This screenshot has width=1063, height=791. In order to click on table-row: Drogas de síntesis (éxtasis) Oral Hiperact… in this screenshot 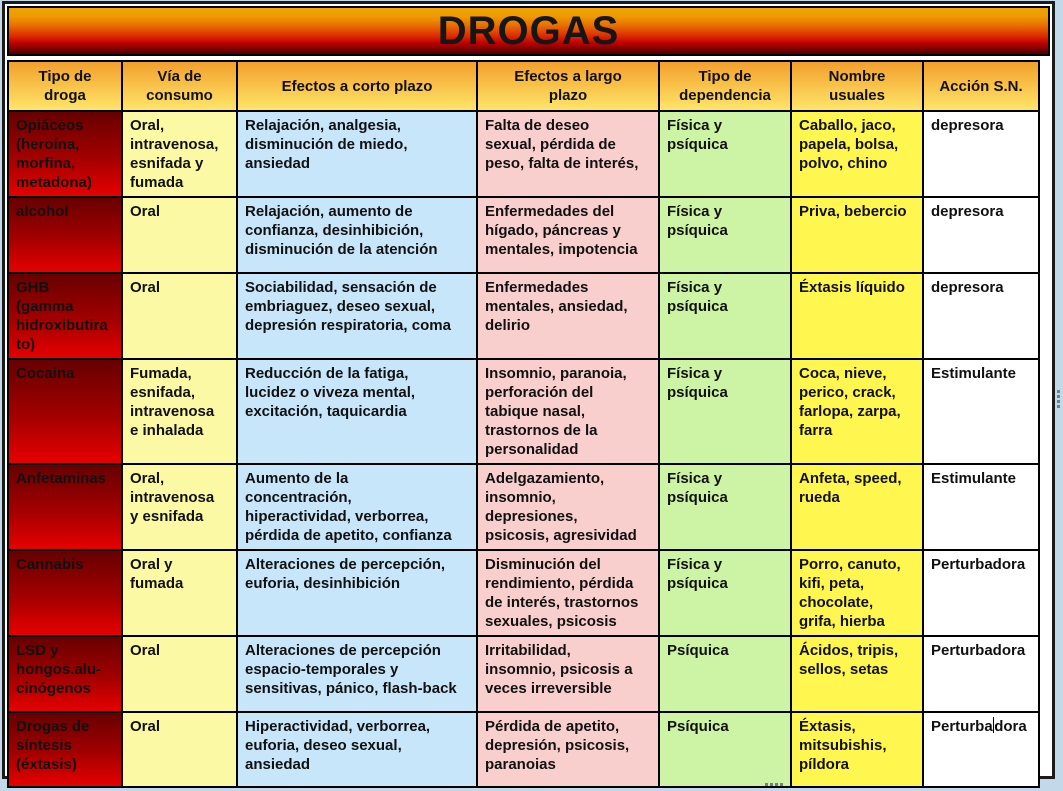, I will do `click(523, 749)`.